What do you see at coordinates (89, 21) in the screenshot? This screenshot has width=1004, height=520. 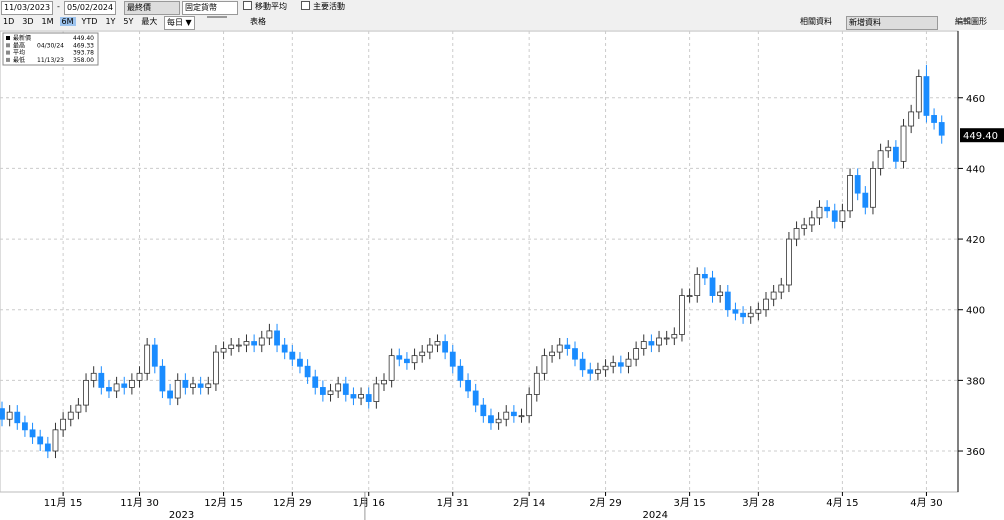 I see `period-button: YTD` at bounding box center [89, 21].